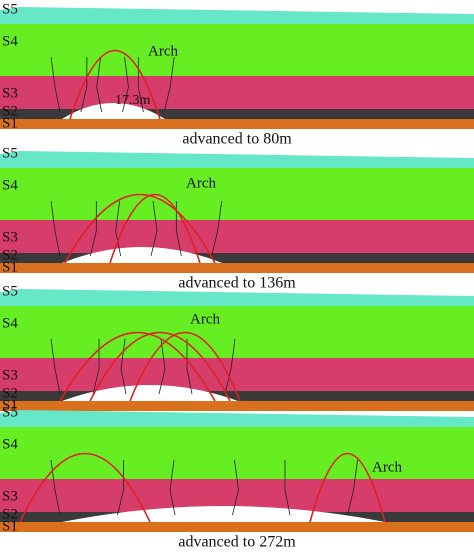 The image size is (474, 556). Describe the element at coordinates (133, 100) in the screenshot. I see `span-annotation: 17.3m` at that location.